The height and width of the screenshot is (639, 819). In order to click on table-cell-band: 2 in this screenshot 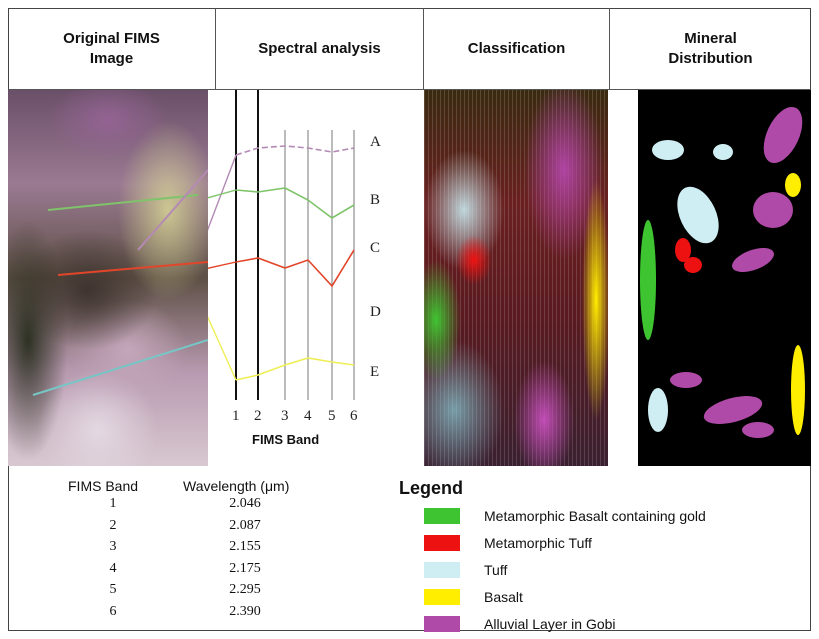, I will do `click(113, 525)`.